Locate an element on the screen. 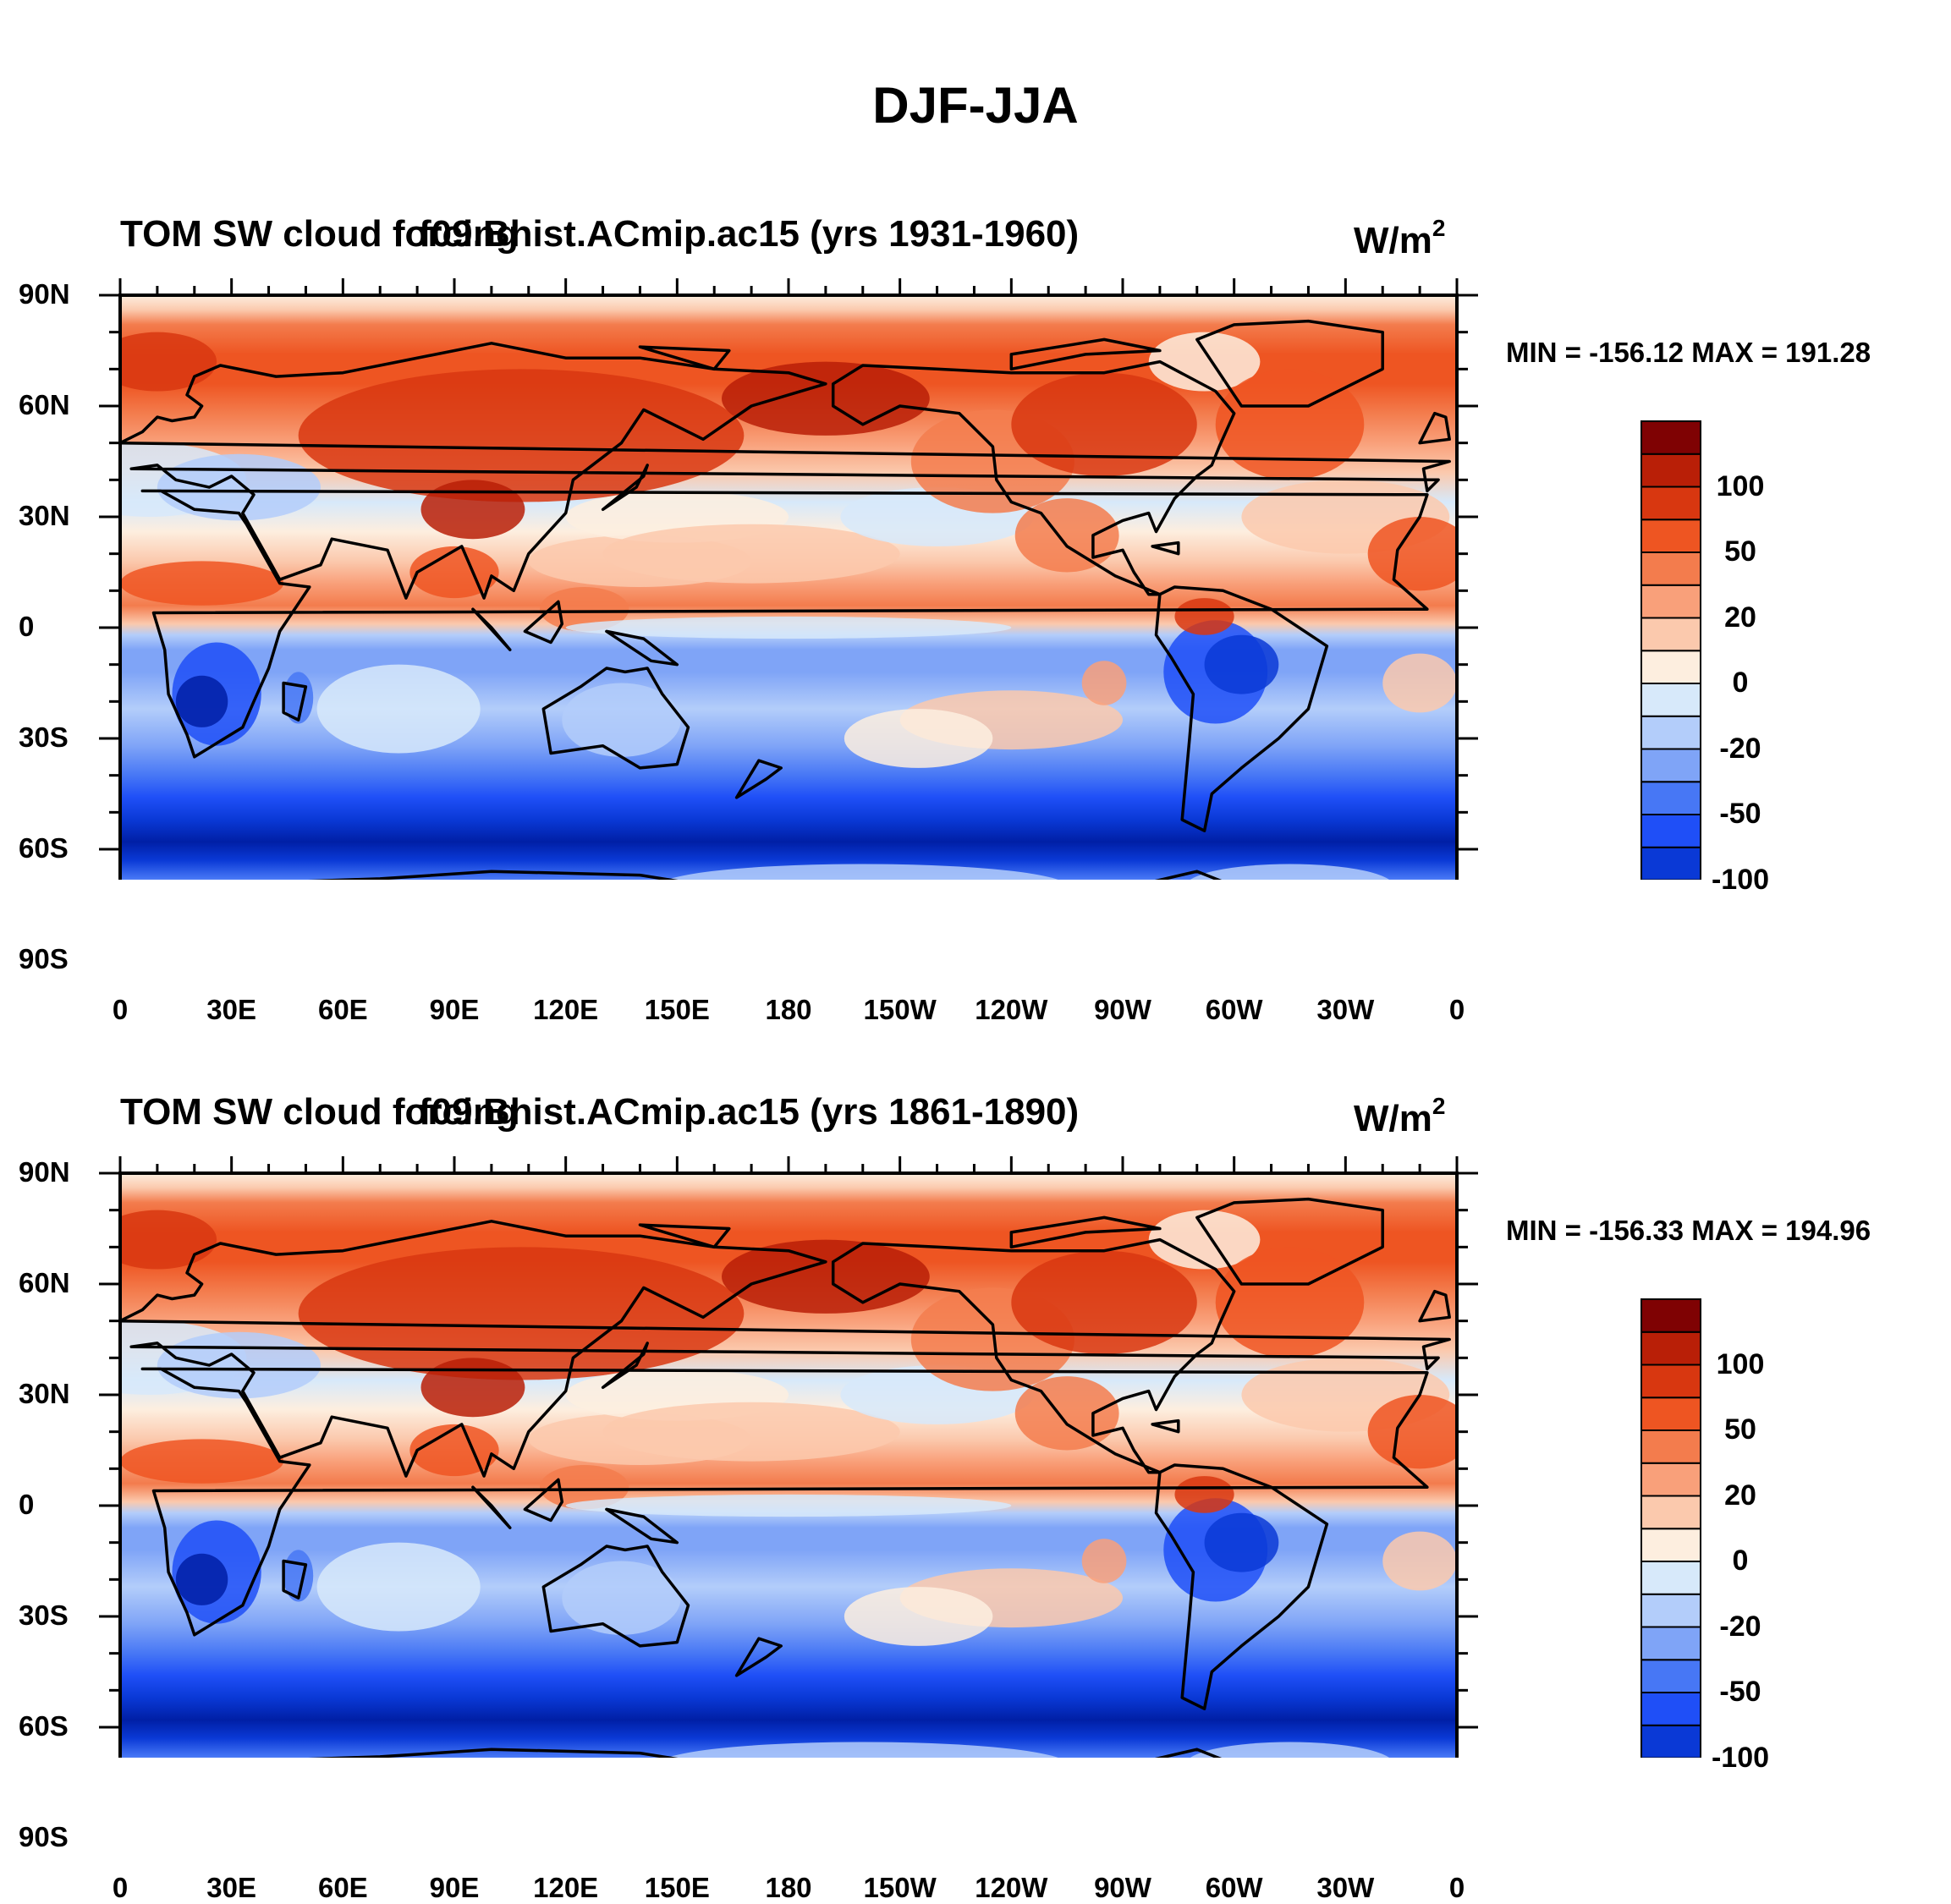 The width and height of the screenshot is (1951, 1904). figure-title: DJF-JJA is located at coordinates (975, 105).